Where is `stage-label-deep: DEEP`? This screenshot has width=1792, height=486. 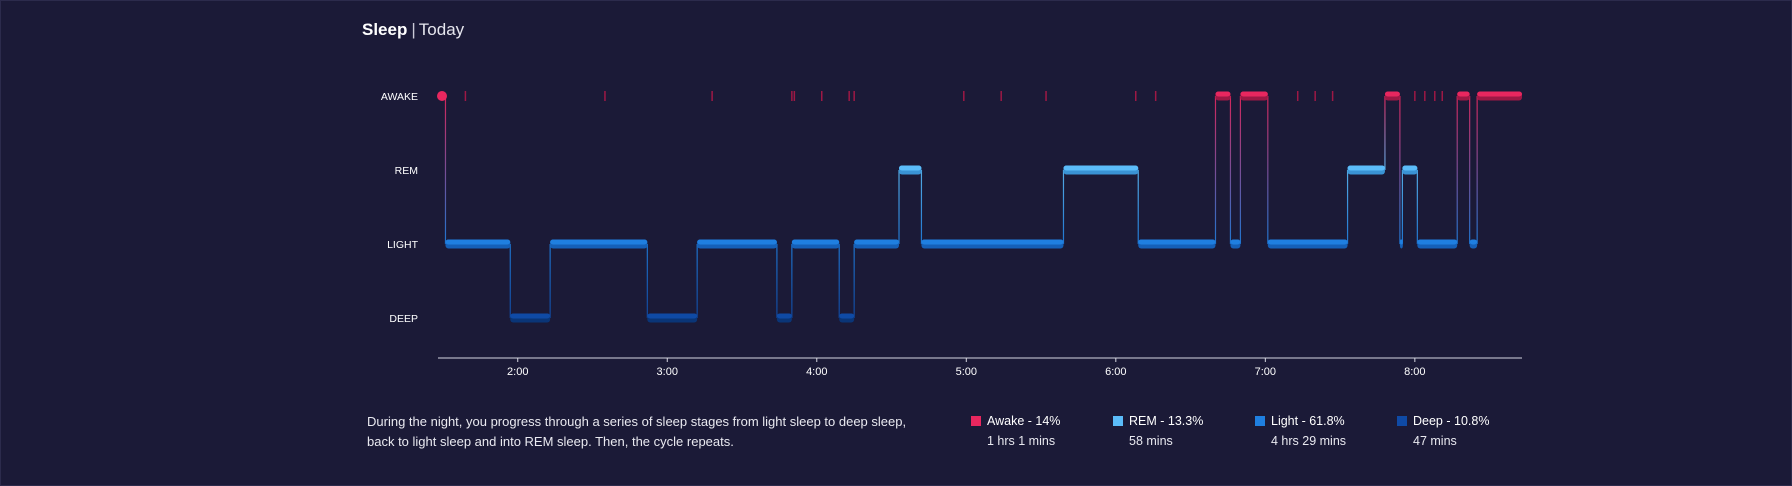
stage-label-deep: DEEP is located at coordinates (403, 319).